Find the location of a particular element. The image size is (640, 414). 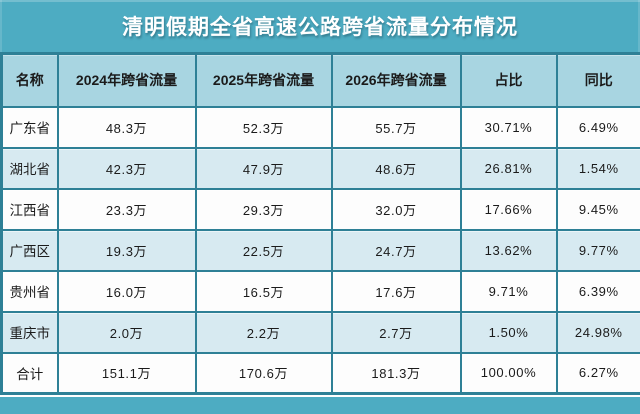

cell-2024-volume: 16.0万 is located at coordinates (126, 291).